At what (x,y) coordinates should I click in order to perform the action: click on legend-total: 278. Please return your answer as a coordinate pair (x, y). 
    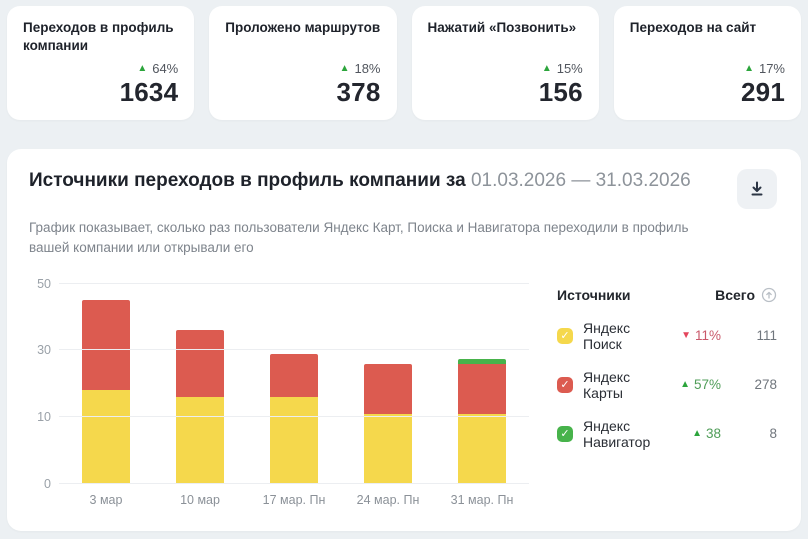
    Looking at the image, I should click on (765, 384).